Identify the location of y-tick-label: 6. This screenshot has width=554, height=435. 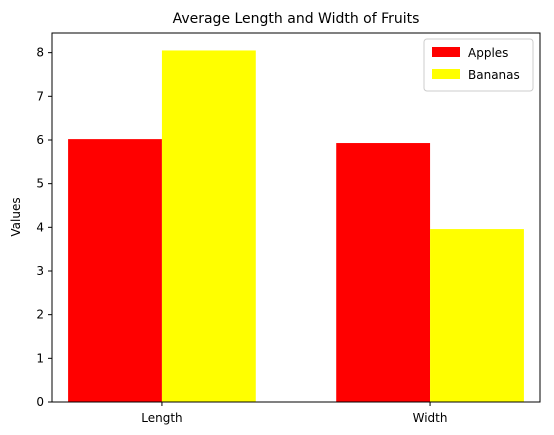
(40, 140).